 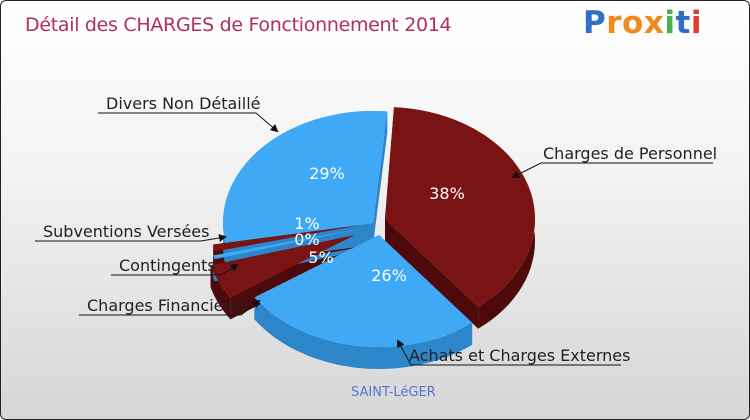 What do you see at coordinates (393, 392) in the screenshot?
I see `commune-name: SAINT-LéGER` at bounding box center [393, 392].